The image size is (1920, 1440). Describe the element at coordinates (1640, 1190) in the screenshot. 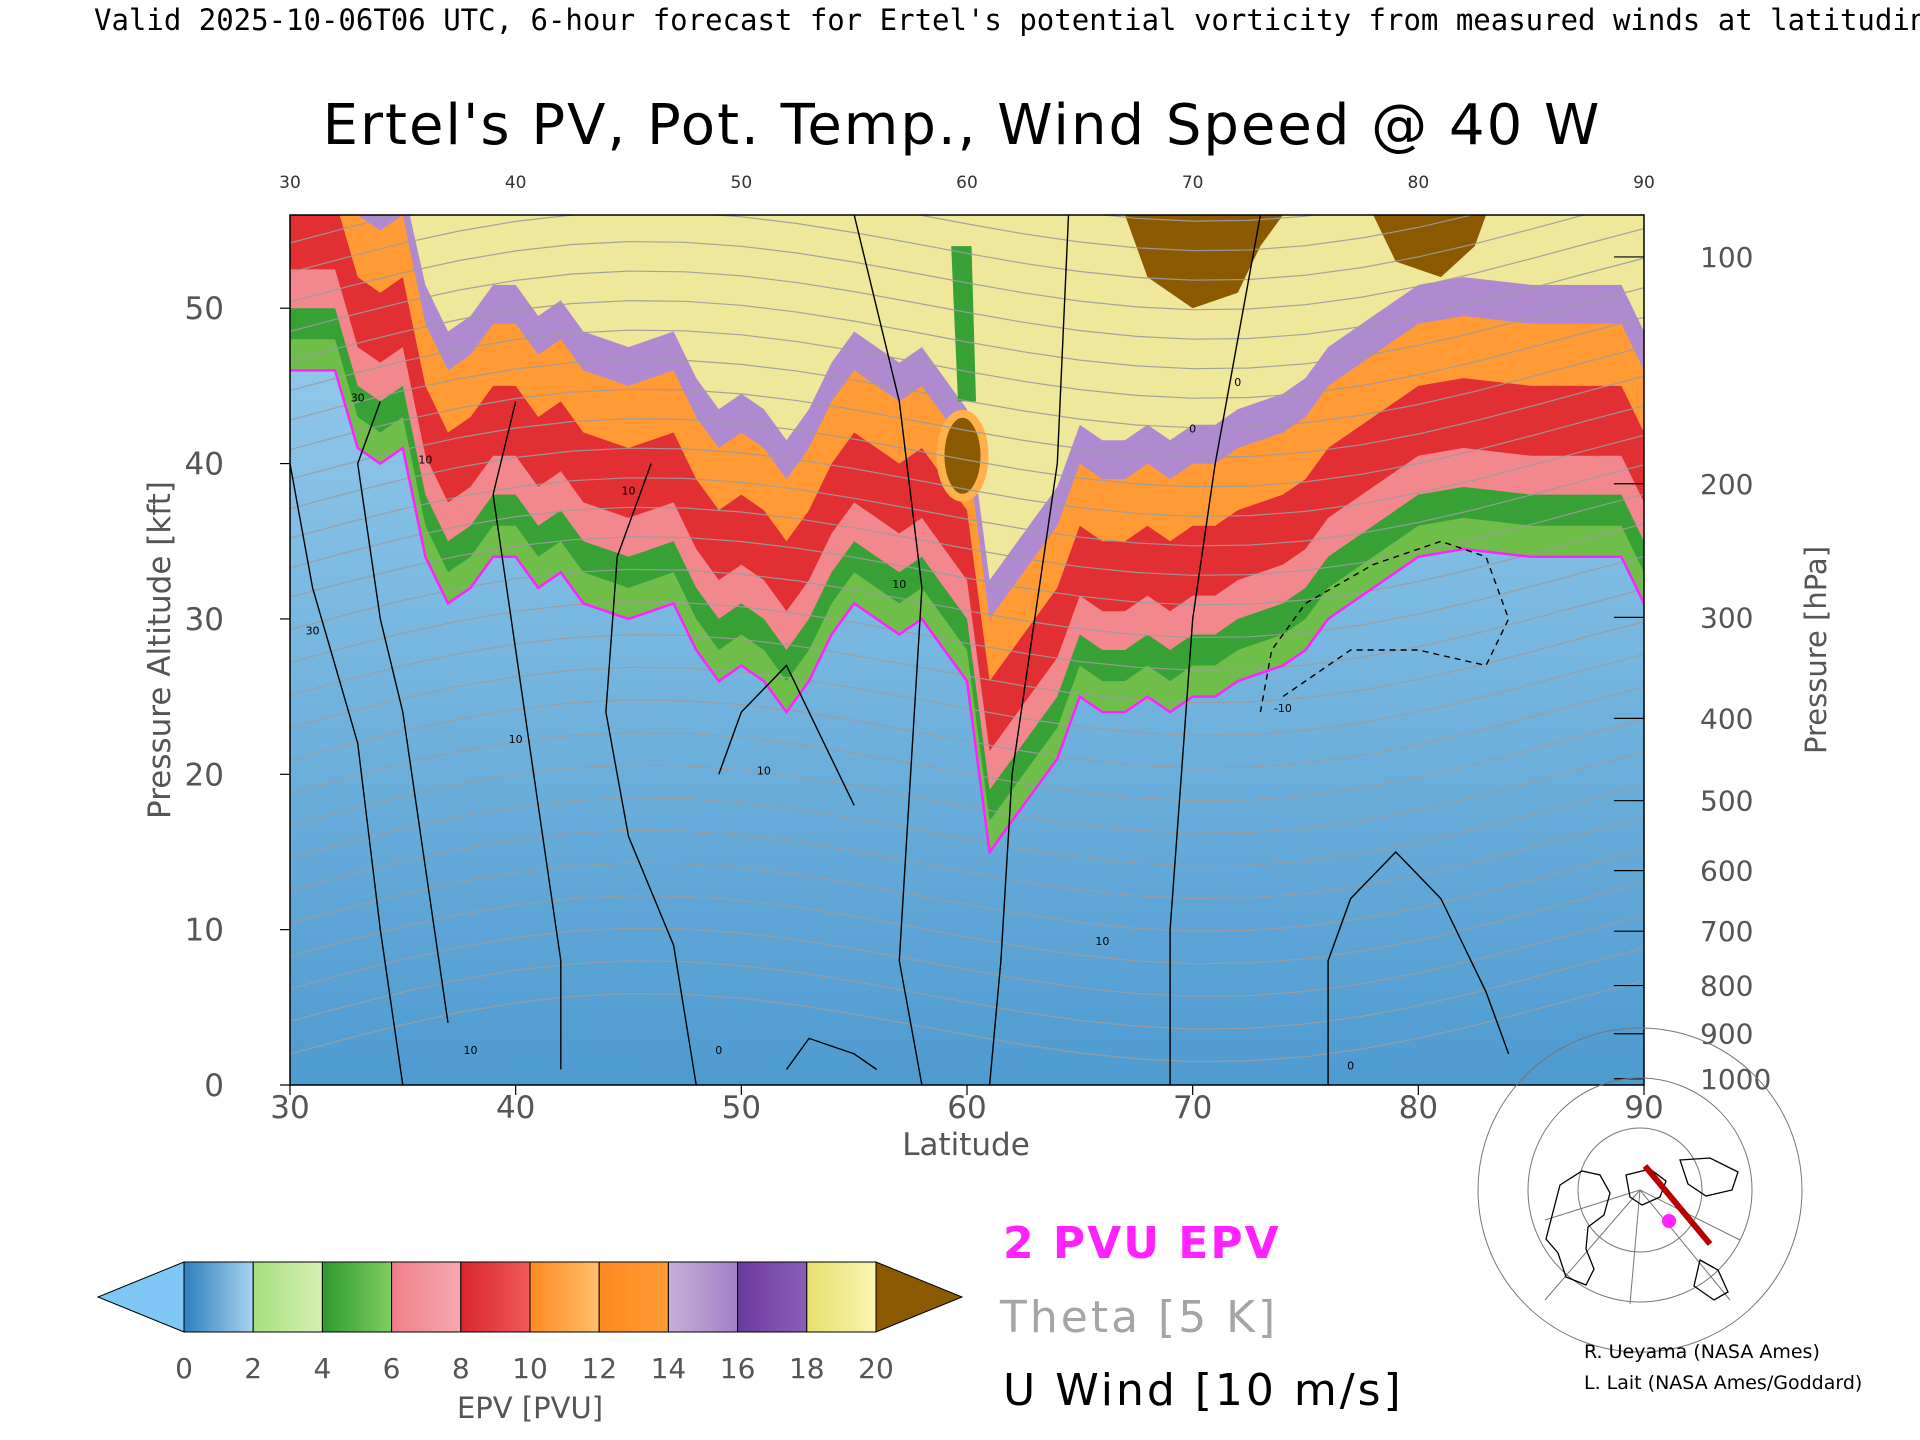

I see `locator-map` at that location.